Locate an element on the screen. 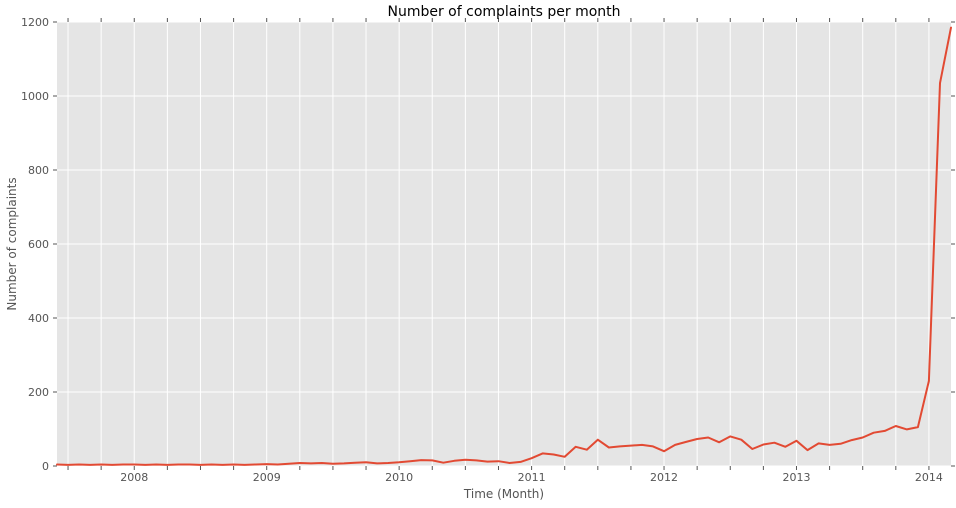 This screenshot has height=508, width=956. y-tick-label: 200 is located at coordinates (38, 392).